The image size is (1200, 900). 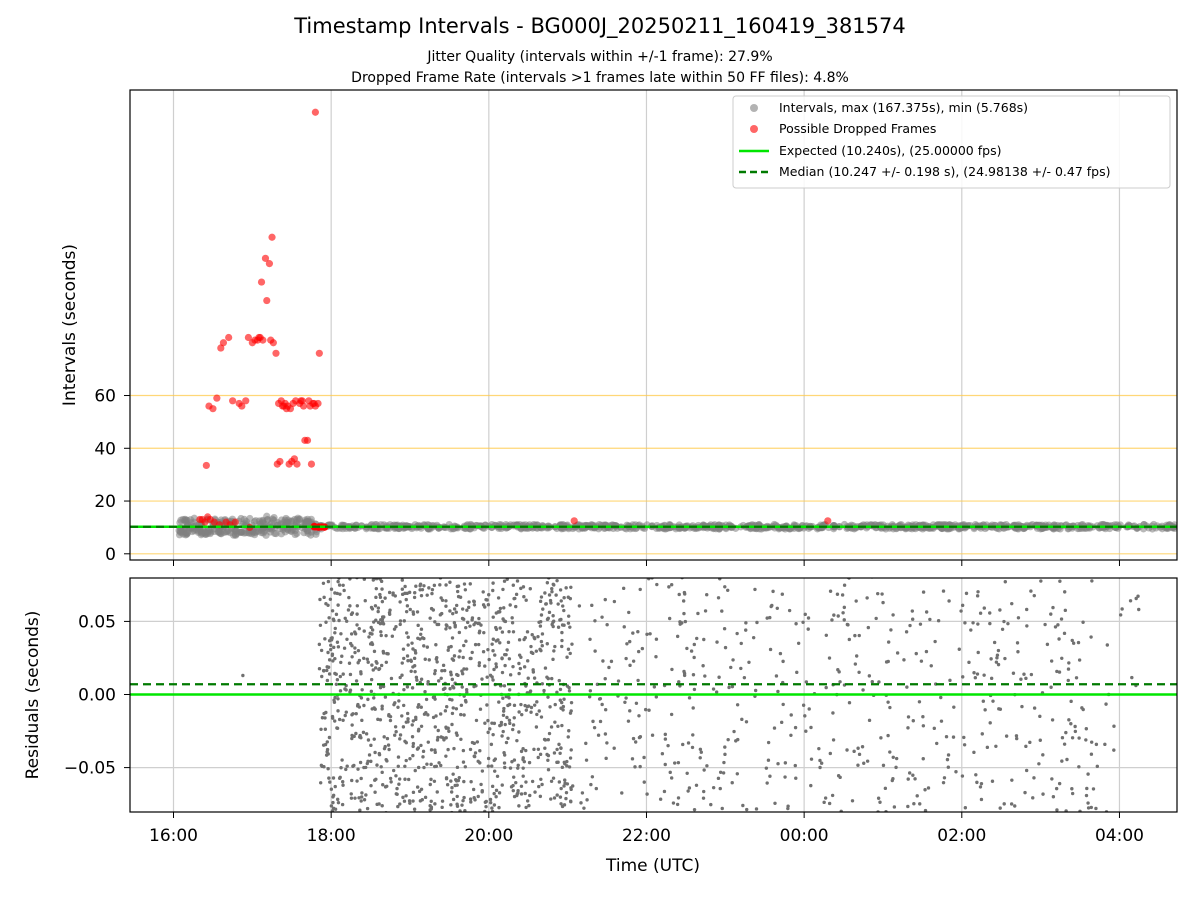 I want to click on legend-gray-marker, so click(x=754, y=108).